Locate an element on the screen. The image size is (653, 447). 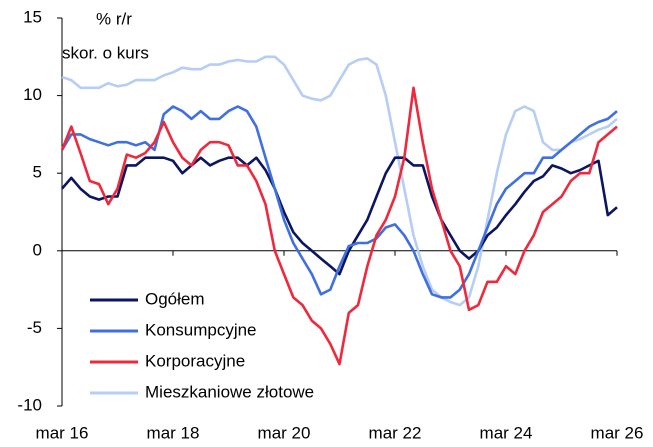
y-tick-label: -10 is located at coordinates (29, 404).